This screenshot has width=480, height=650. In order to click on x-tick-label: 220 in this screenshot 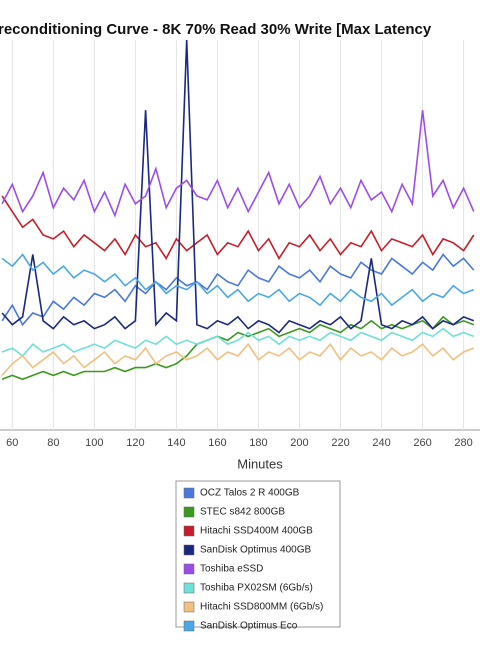, I will do `click(340, 443)`.